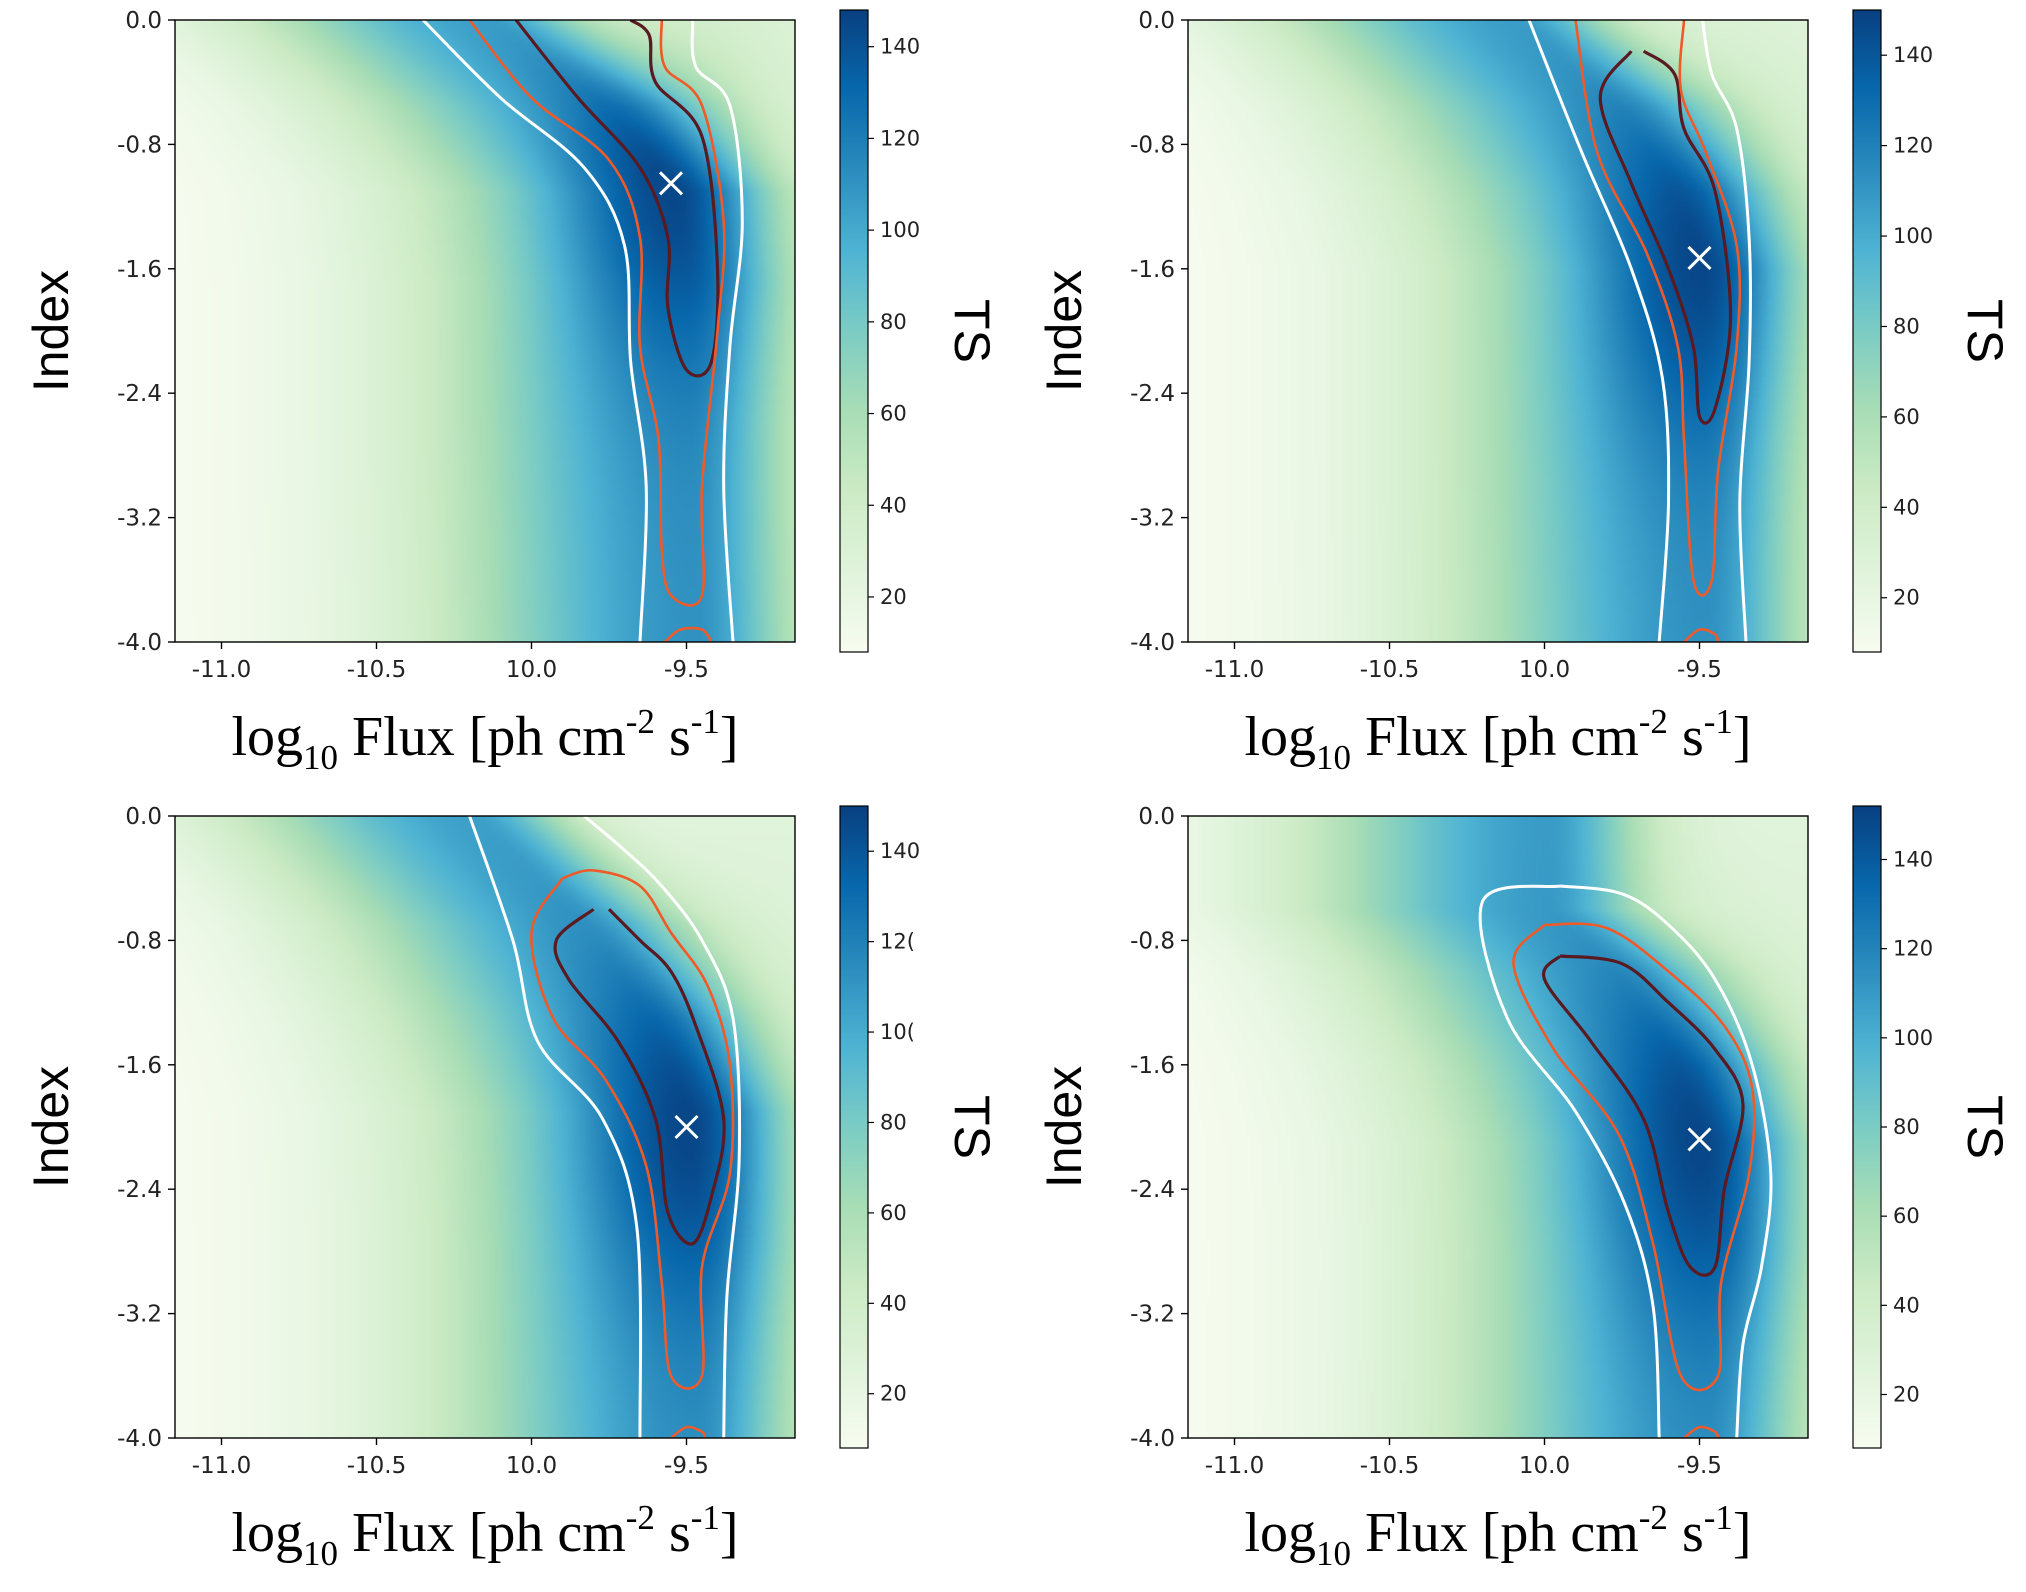 The width and height of the screenshot is (2026, 1592). What do you see at coordinates (900, 138) in the screenshot?
I see `colorbar-tick-label: 120` at bounding box center [900, 138].